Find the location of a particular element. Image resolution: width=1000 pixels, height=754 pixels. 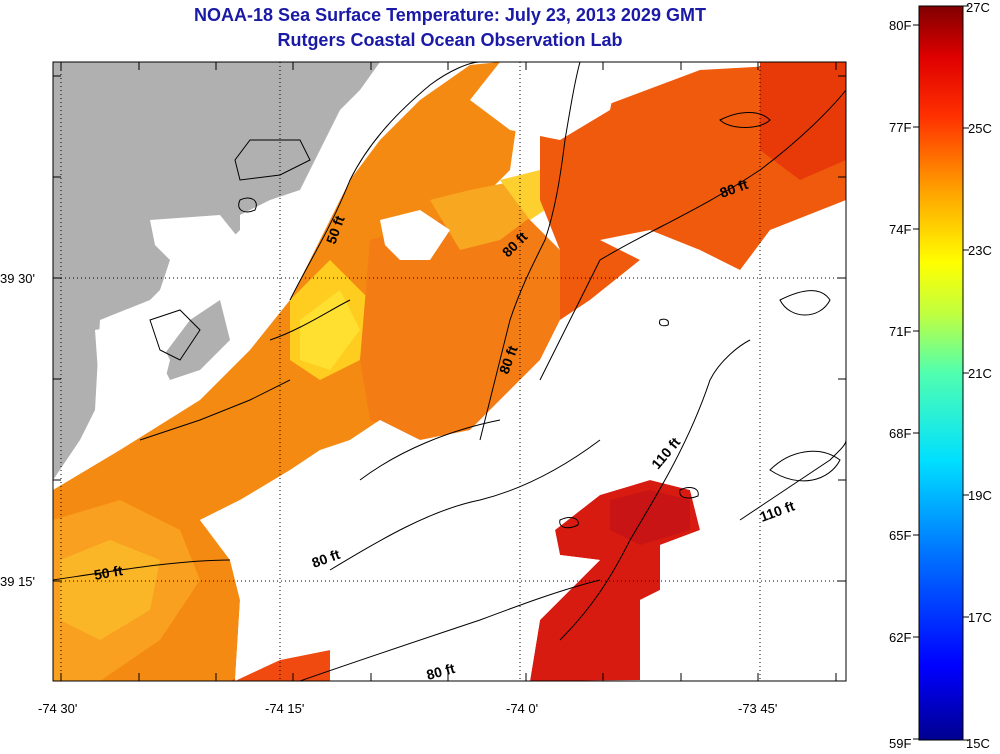

y-tick-label: 39 15' is located at coordinates (17, 581).